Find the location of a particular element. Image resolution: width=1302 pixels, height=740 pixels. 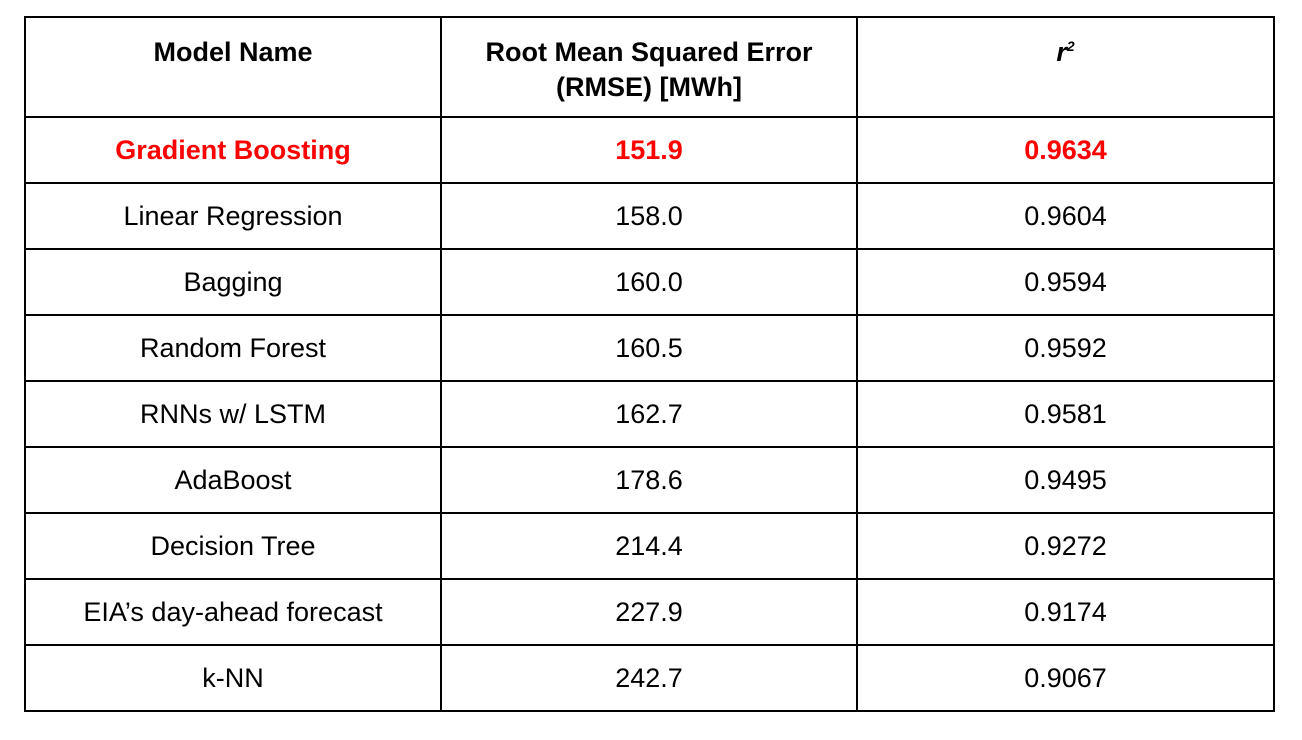

cell-model-name: AdaBoost is located at coordinates (233, 480).